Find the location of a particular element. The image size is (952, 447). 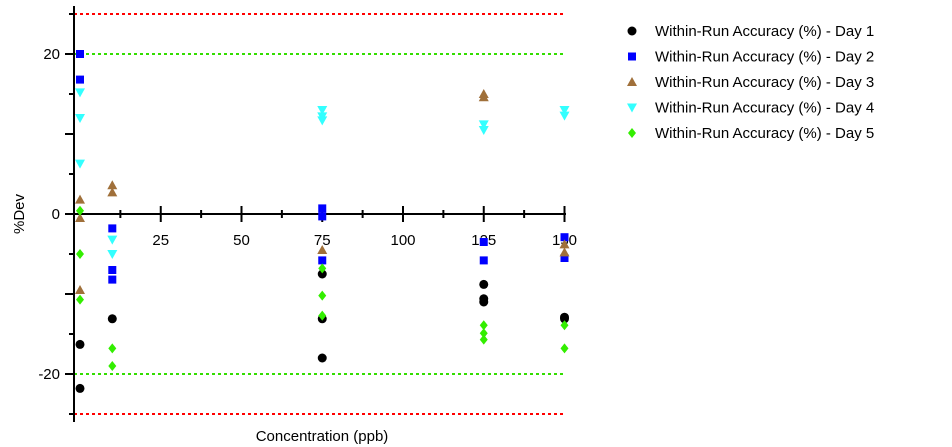

legend-label: Within-Run Accuracy (%) - Day 3 is located at coordinates (764, 82).